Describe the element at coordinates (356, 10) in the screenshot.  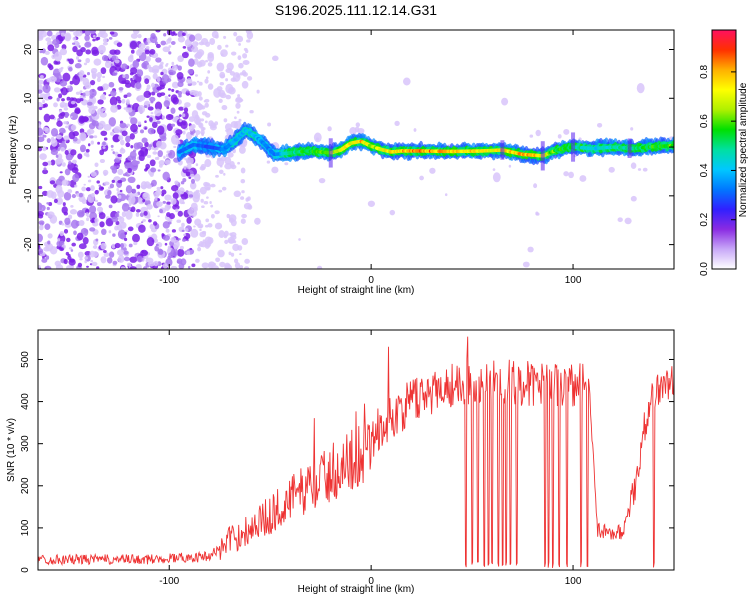
I see `figure-title: S196.2025.111.12.14.G31` at that location.